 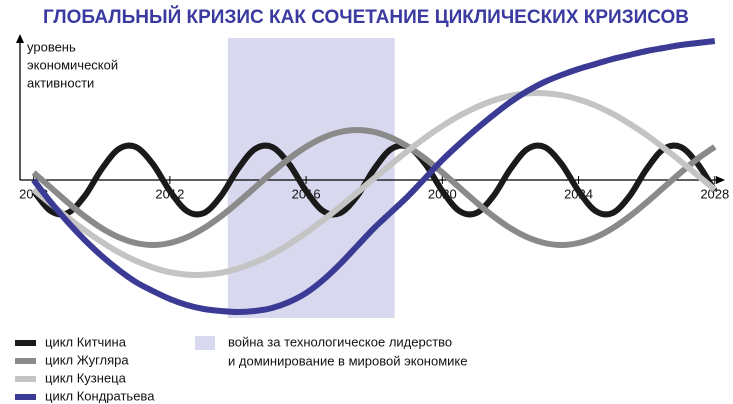 I want to click on legend-label: цикл Кондратьева, so click(x=100, y=395).